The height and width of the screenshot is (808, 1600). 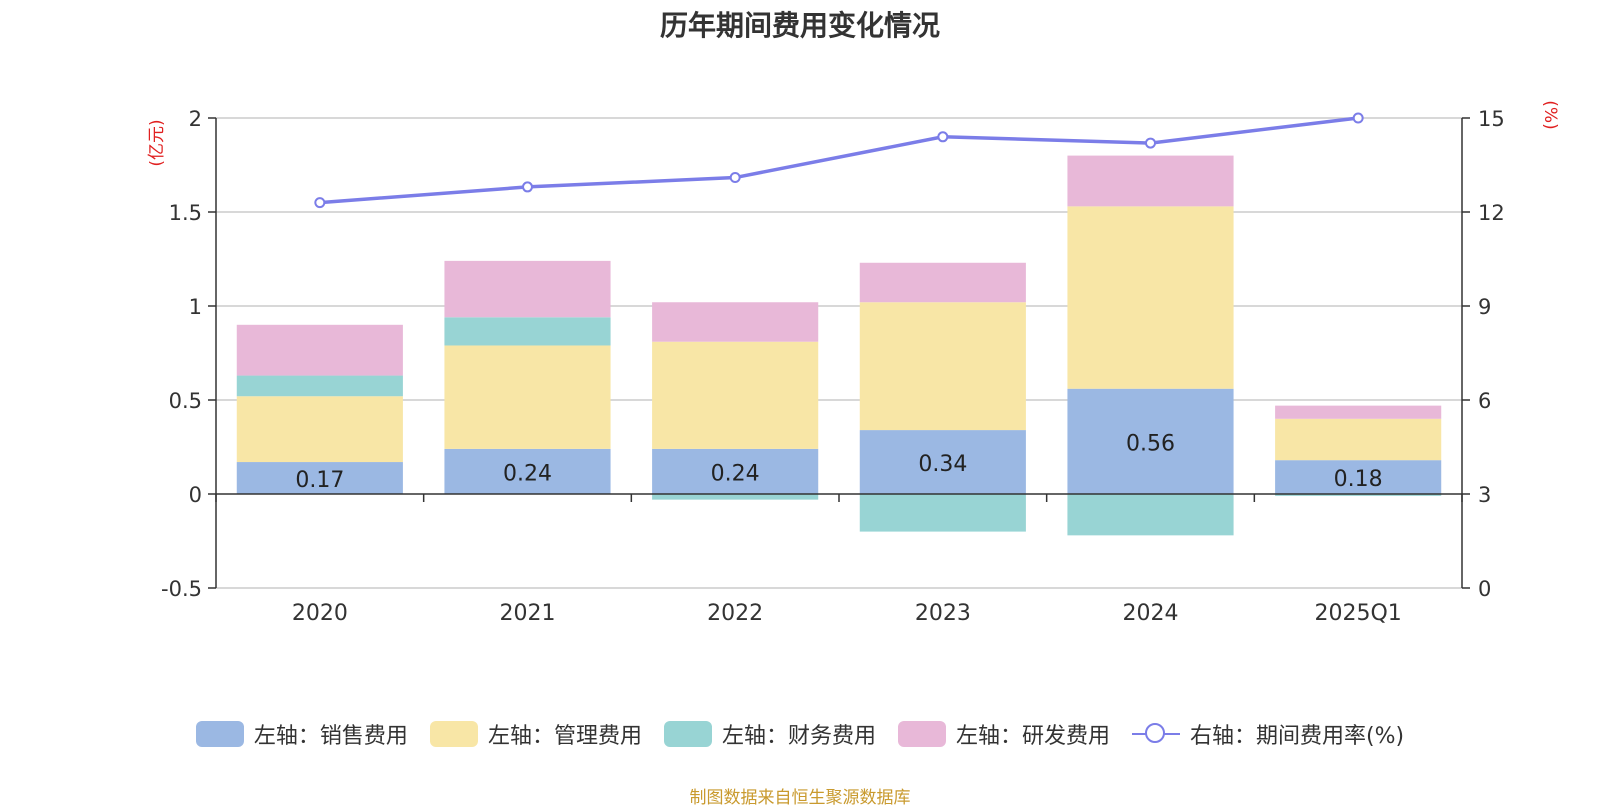 I want to click on legend: 左轴：销售费用 左轴：管理费用 左轴：财务费用 左轴：研发费用 右轴：期间费用率(%), so click(x=800, y=734).